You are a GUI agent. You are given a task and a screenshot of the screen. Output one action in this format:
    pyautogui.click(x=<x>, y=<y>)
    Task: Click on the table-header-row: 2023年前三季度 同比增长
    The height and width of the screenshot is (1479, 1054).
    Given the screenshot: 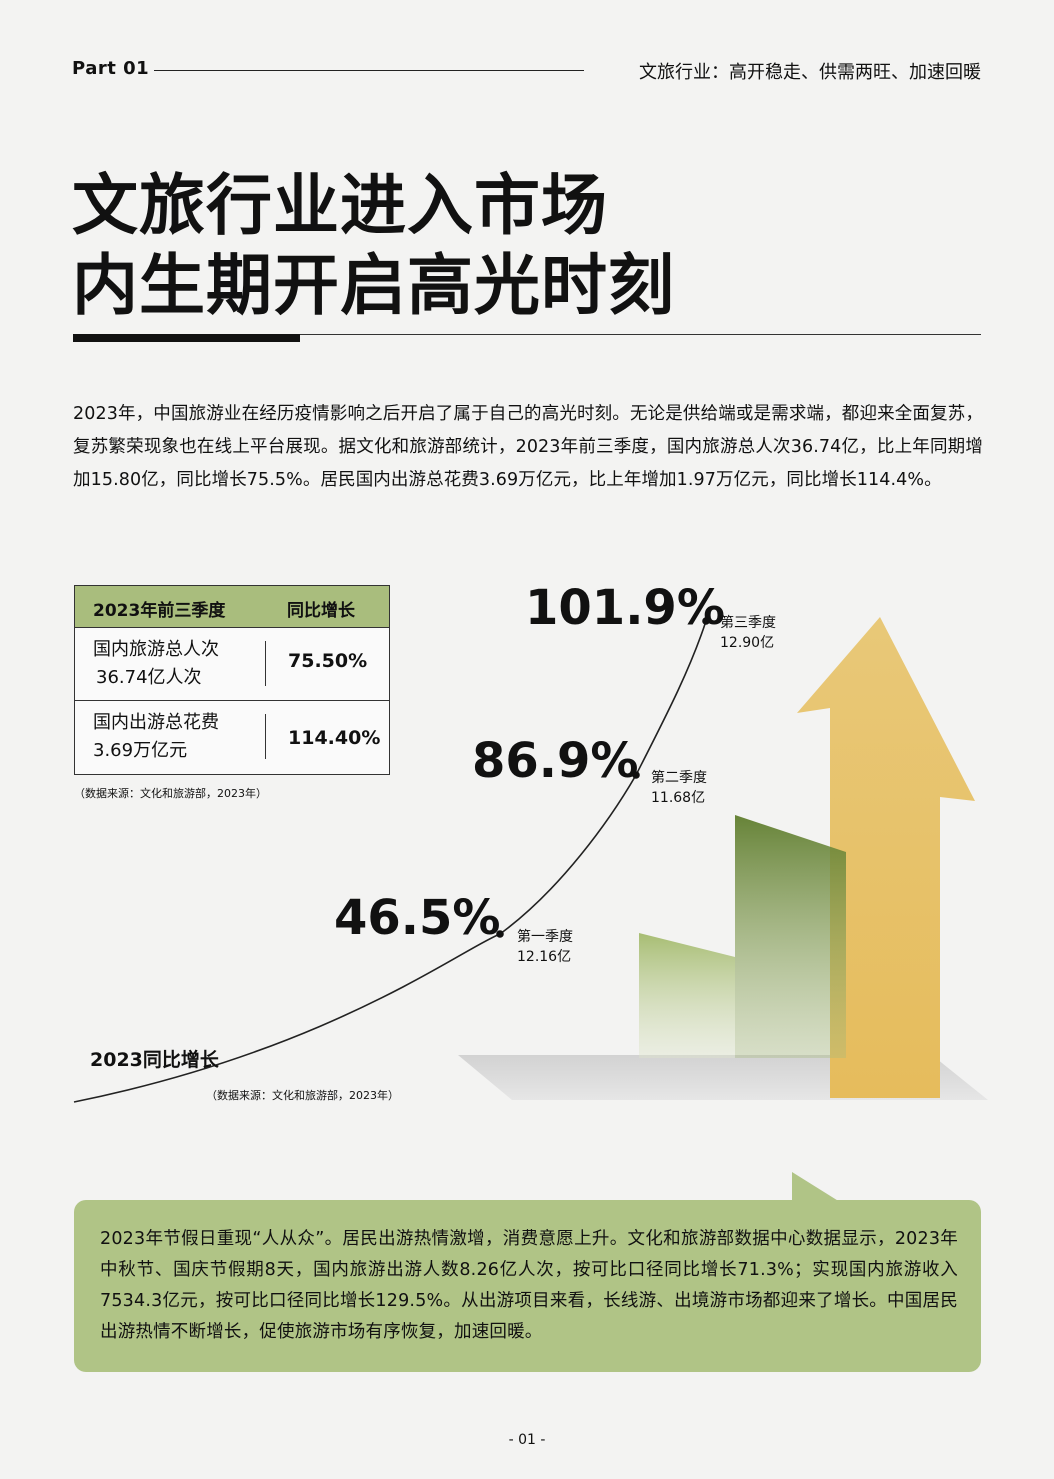 What is the action you would take?
    pyautogui.click(x=232, y=607)
    